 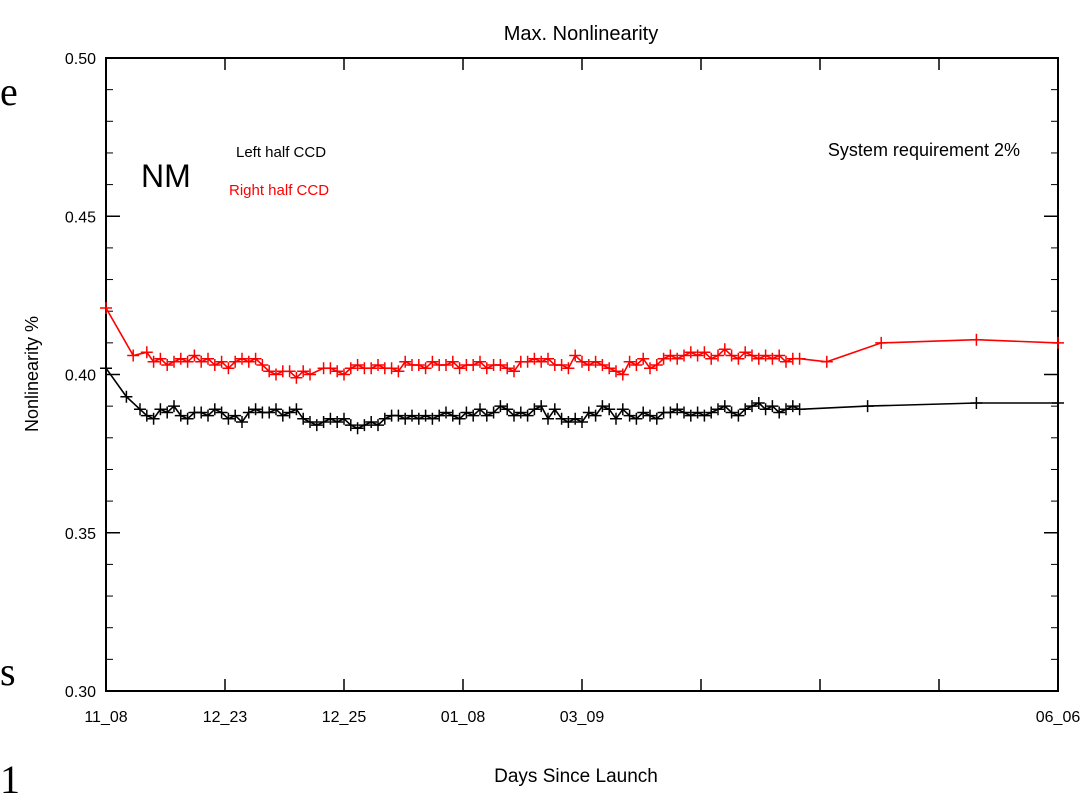 What do you see at coordinates (463, 717) in the screenshot?
I see `x-tick-label: 01_08` at bounding box center [463, 717].